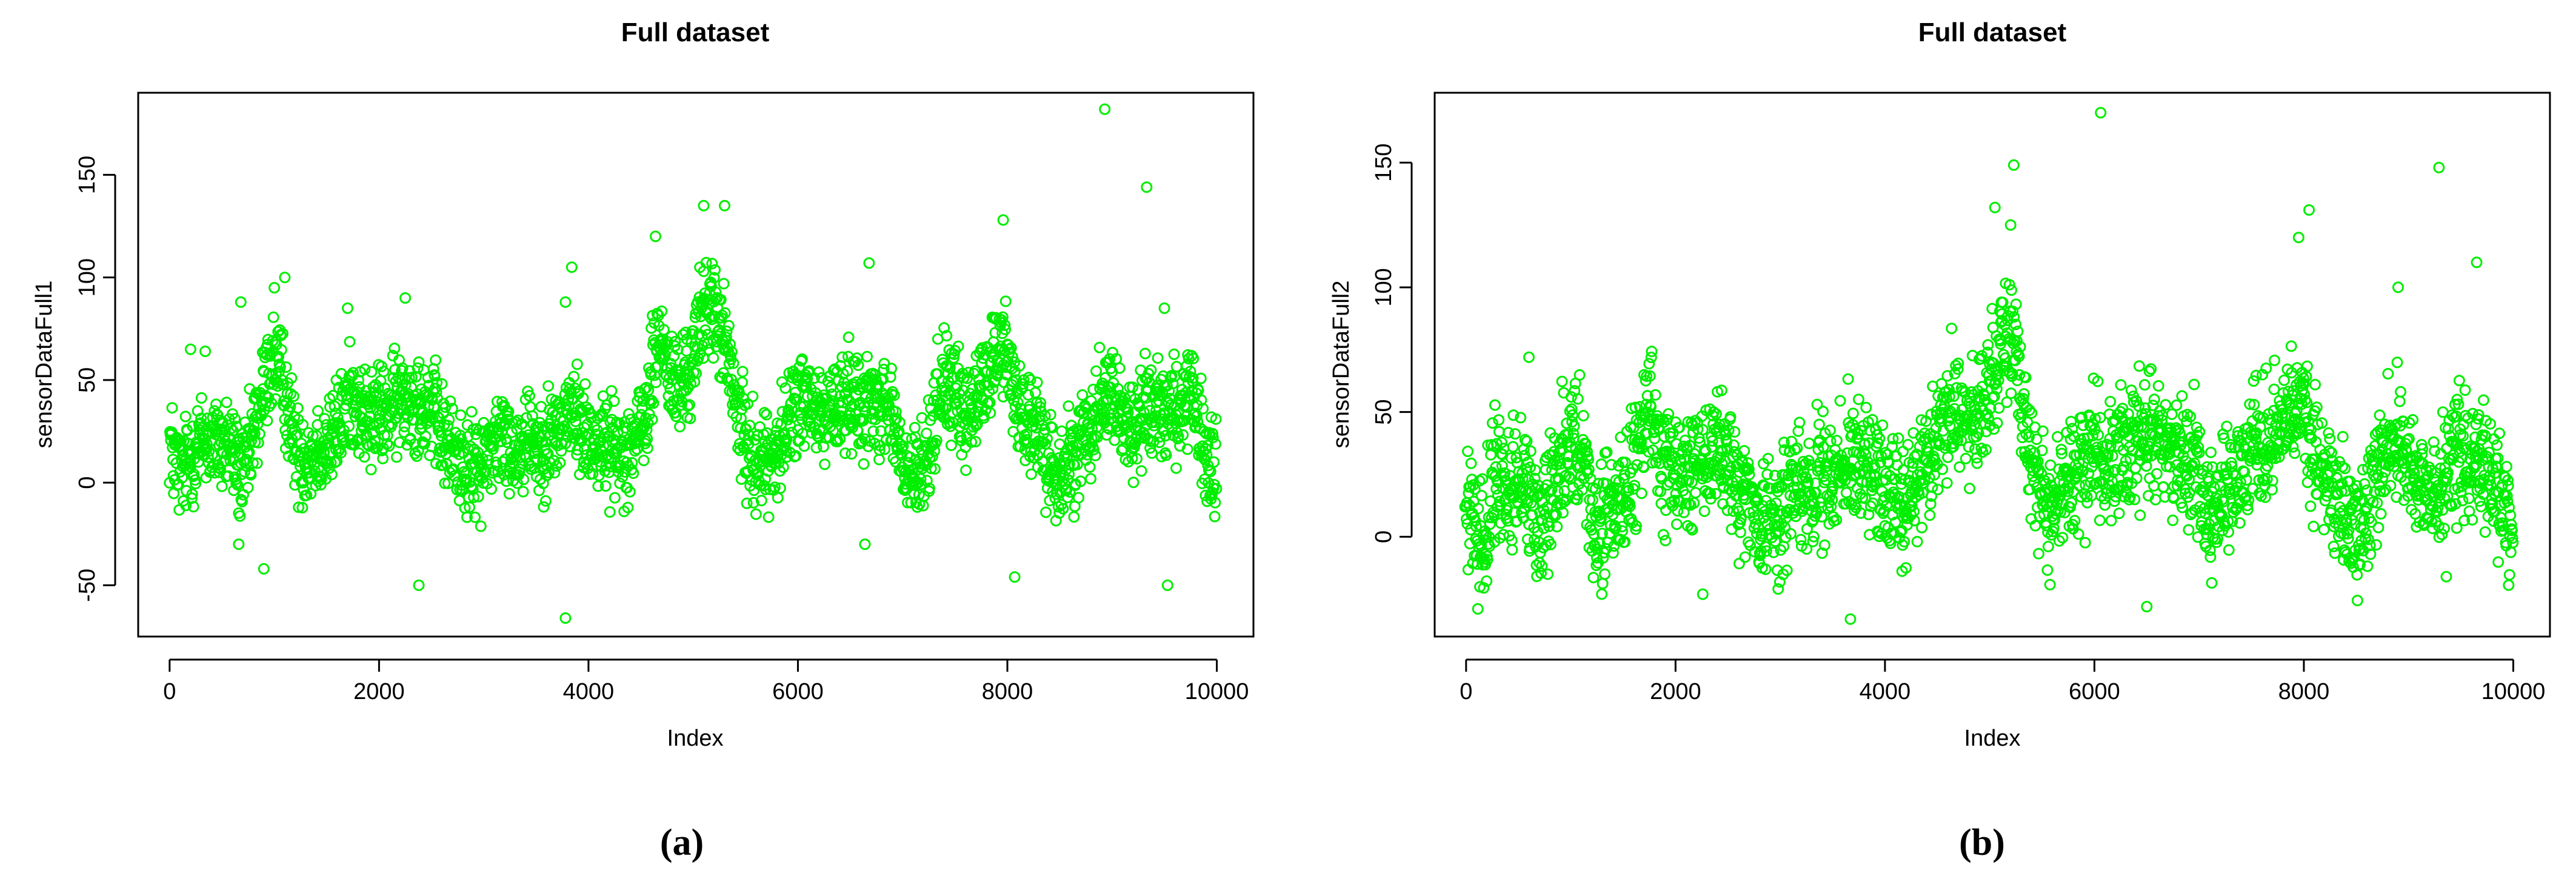  What do you see at coordinates (87, 380) in the screenshot?
I see `y-tick-label: 50` at bounding box center [87, 380].